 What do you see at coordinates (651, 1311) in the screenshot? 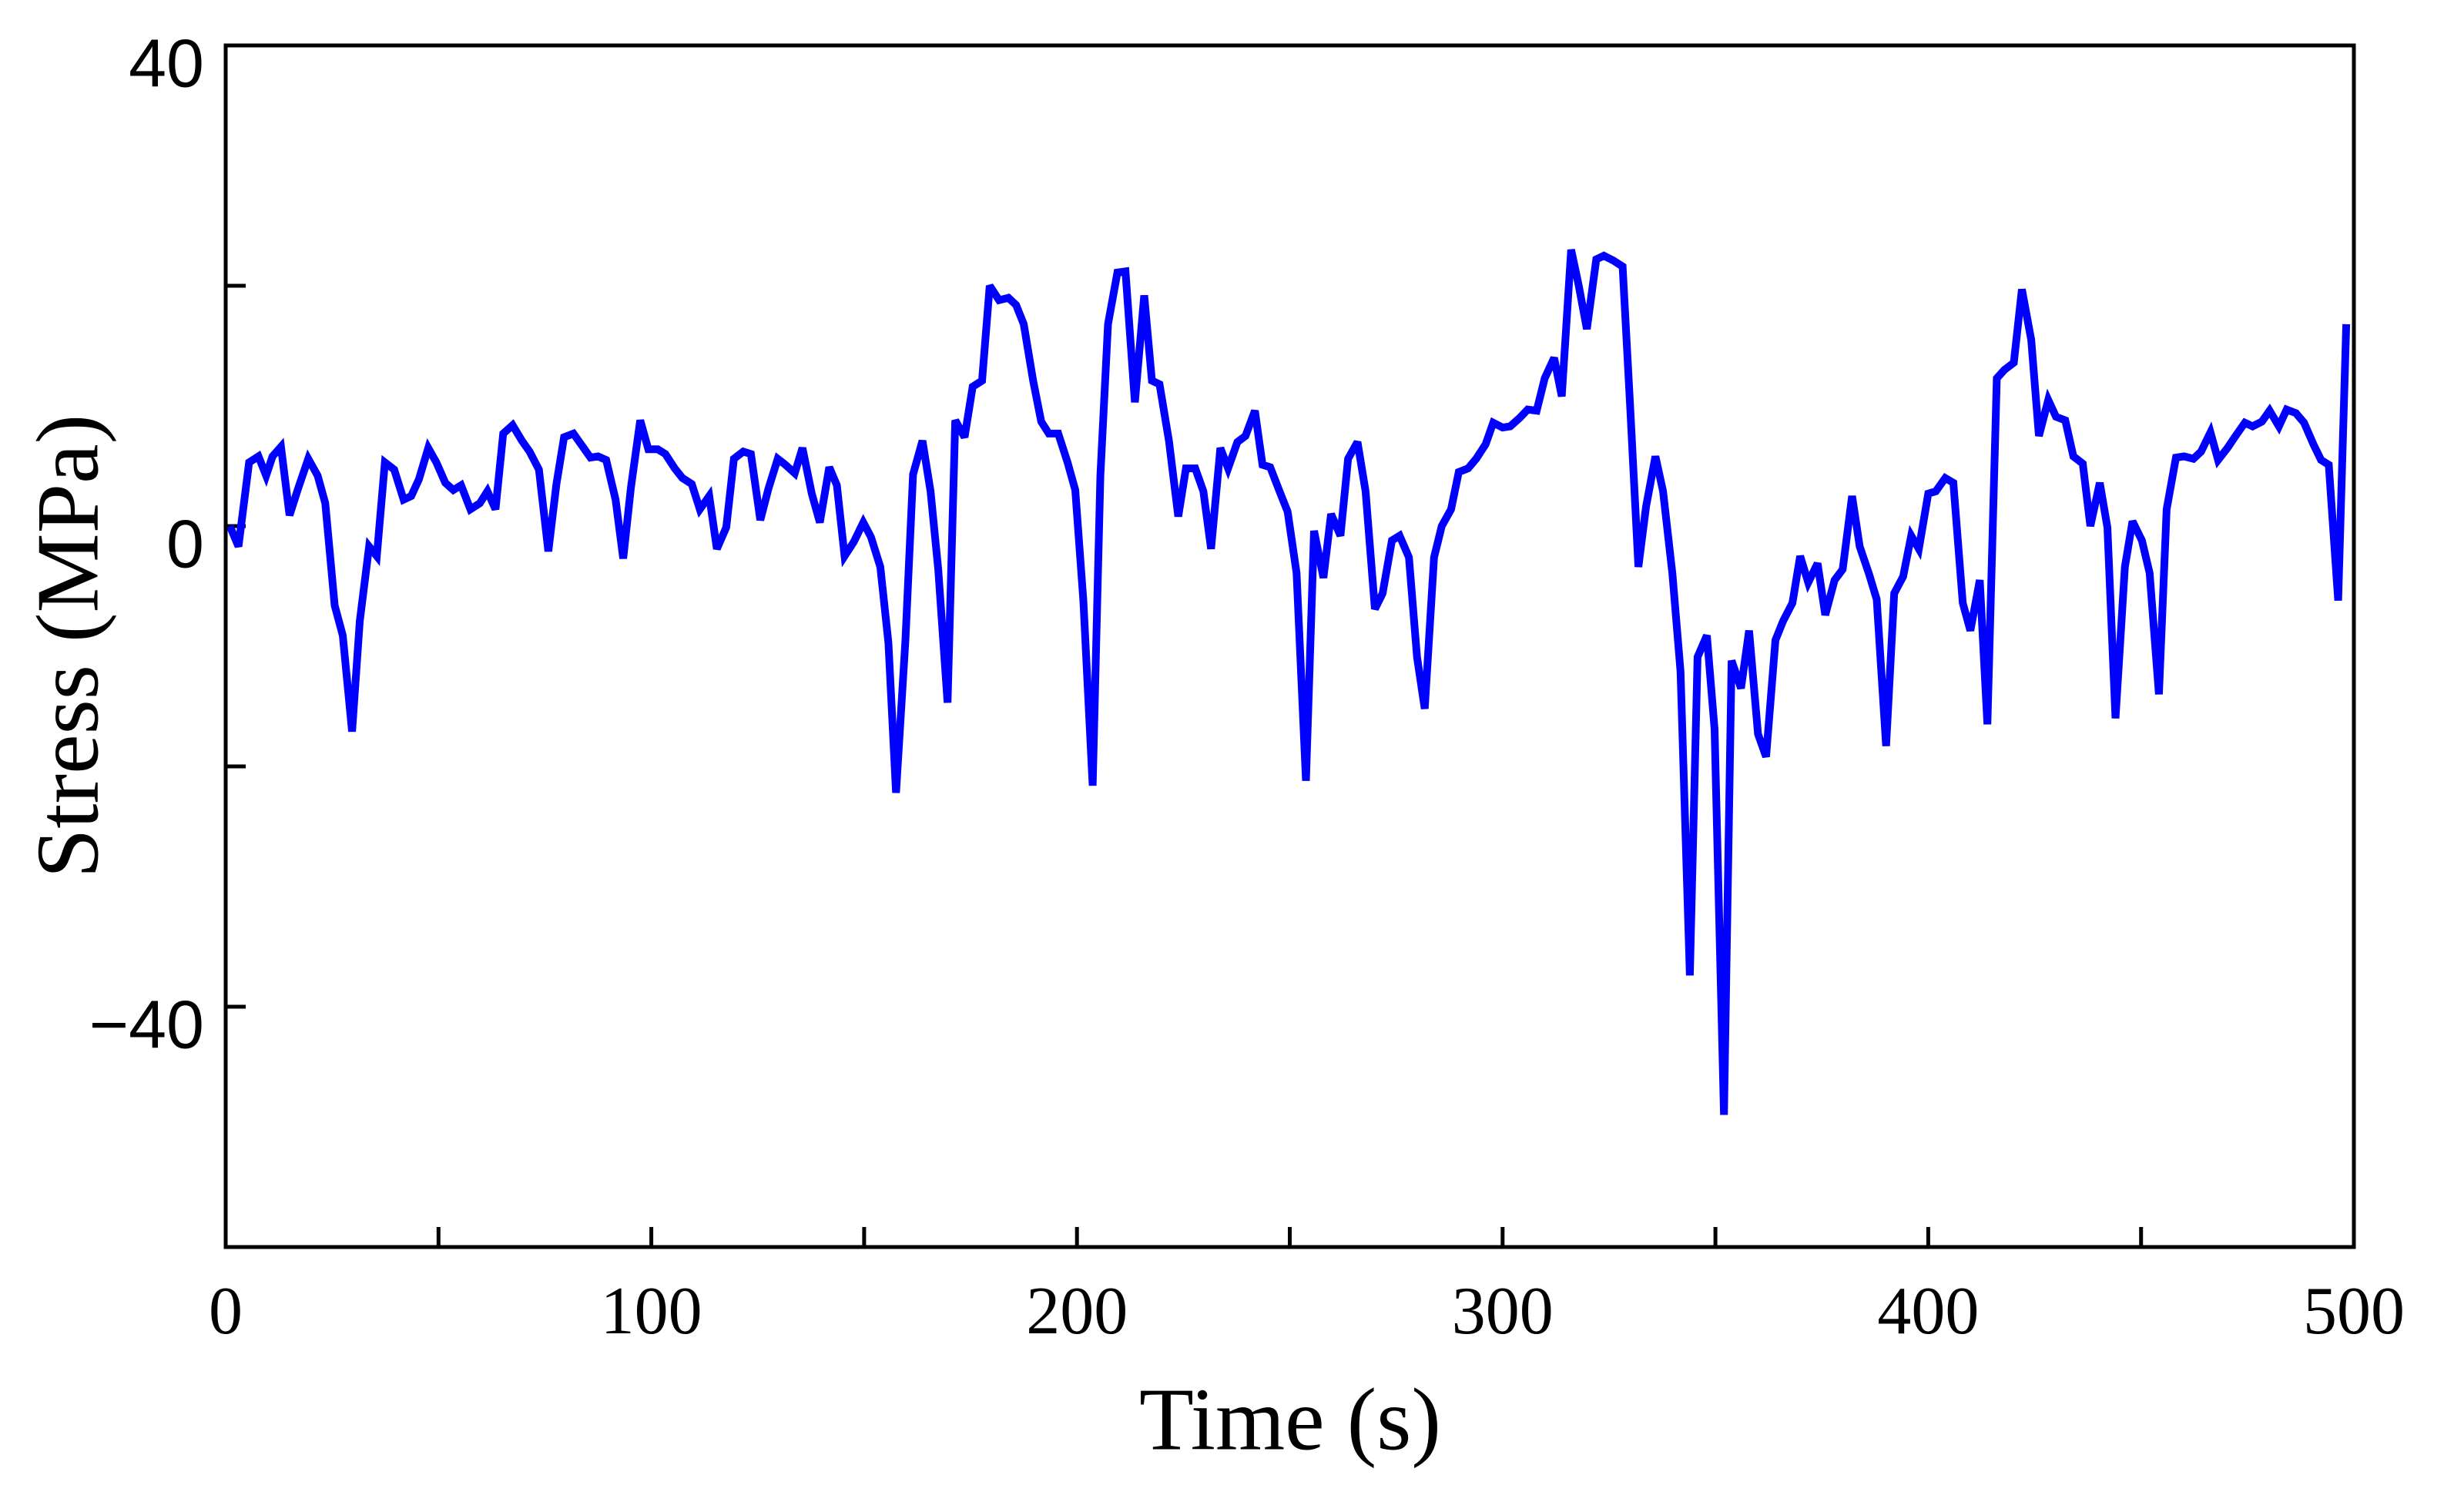
I see `x-tick-label: 100` at bounding box center [651, 1311].